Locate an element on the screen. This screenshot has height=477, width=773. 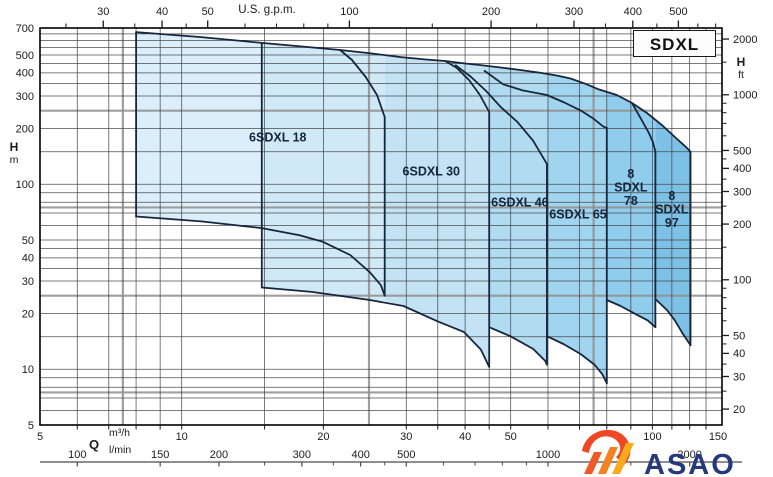
envelope-outline-18-bottom is located at coordinates (260, 256).